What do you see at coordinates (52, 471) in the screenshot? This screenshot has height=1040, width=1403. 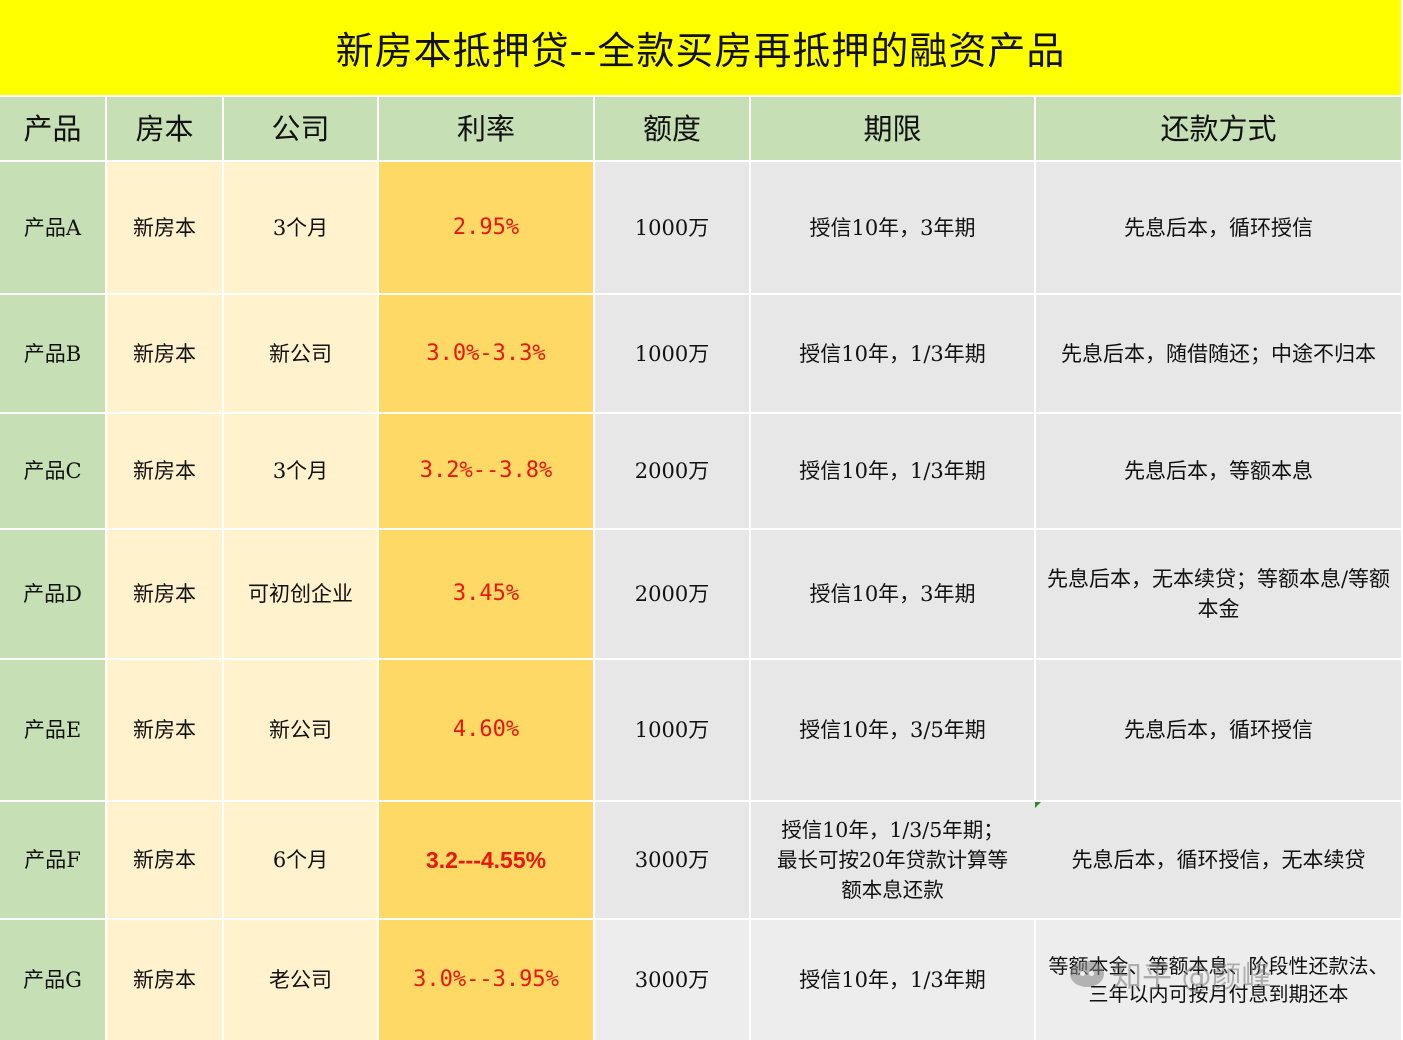 I see `product-cell: 产品C` at bounding box center [52, 471].